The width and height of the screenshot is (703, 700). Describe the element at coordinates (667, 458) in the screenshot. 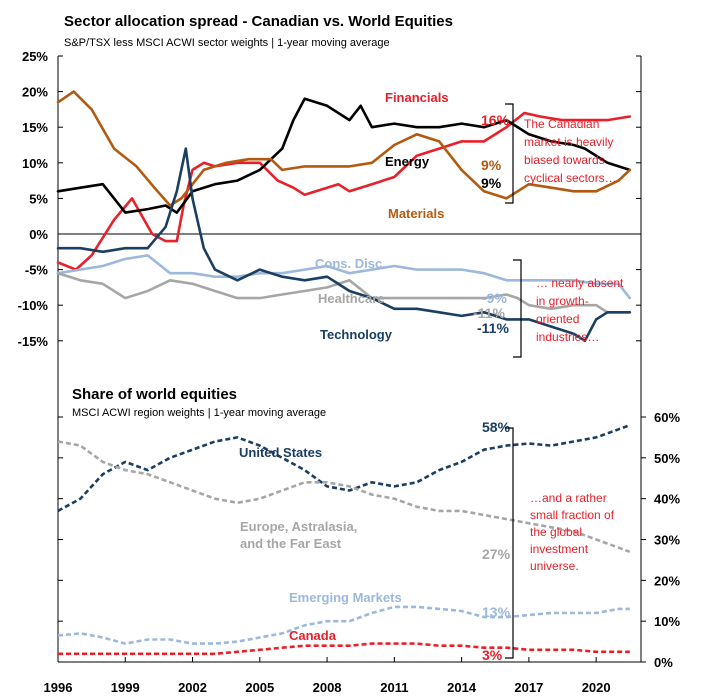

I see `bottom-y-tick-label: 50%` at that location.